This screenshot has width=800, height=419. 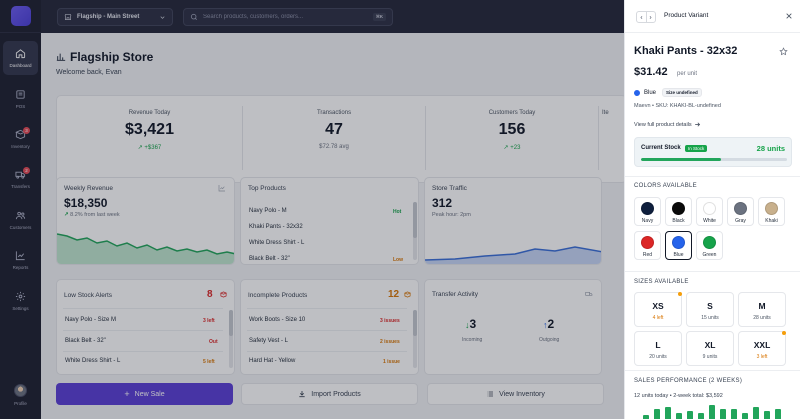 What do you see at coordinates (20, 58) in the screenshot?
I see `sidebar-item-dashboard: Dashboard` at bounding box center [20, 58].